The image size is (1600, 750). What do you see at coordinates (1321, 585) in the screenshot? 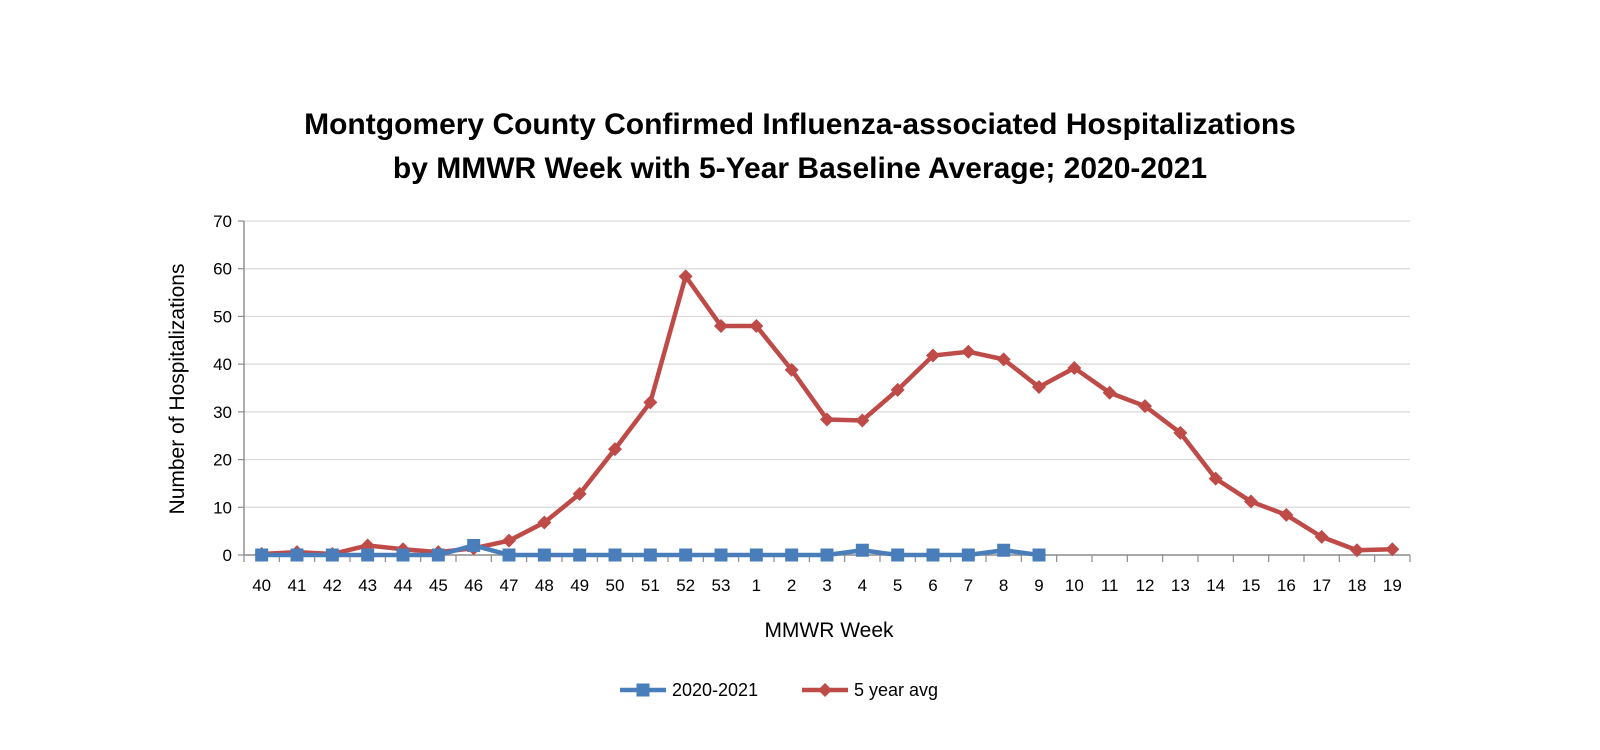
I see `x-tick-label: 17` at bounding box center [1321, 585].